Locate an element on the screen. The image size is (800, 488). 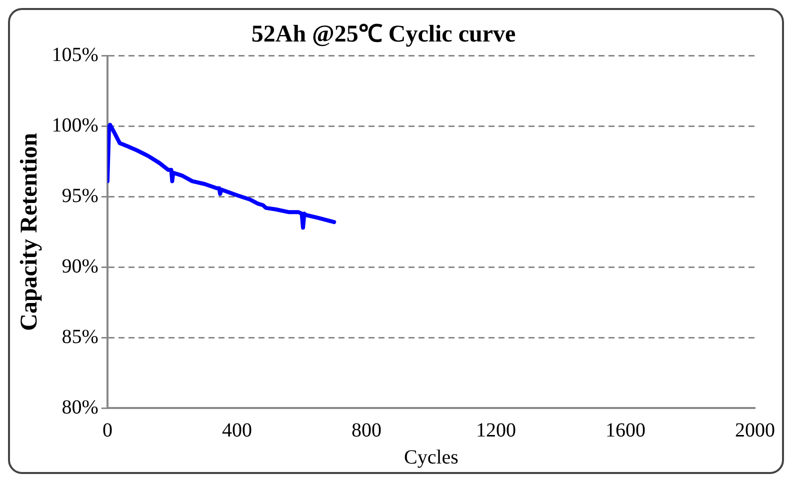
y-tick-label: 95% is located at coordinates (80, 195).